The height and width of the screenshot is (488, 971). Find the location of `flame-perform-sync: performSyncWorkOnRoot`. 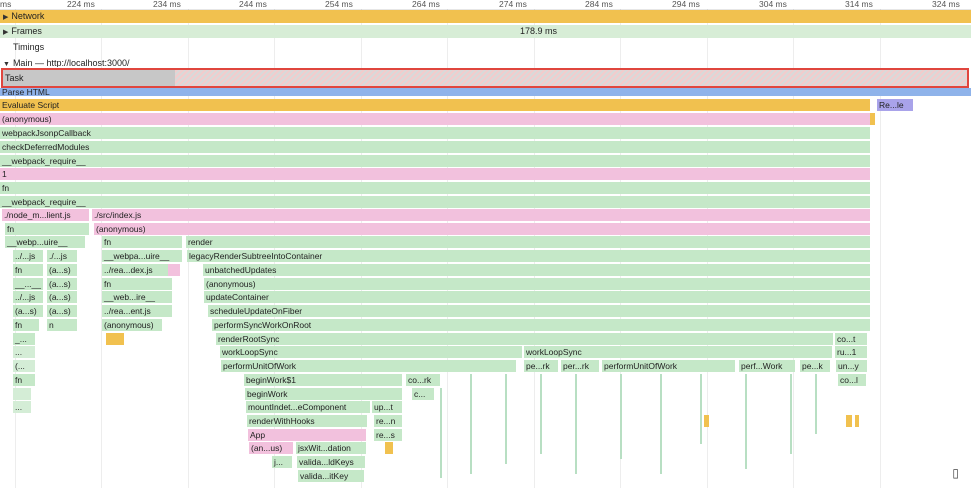

flame-perform-sync: performSyncWorkOnRoot is located at coordinates (541, 325).